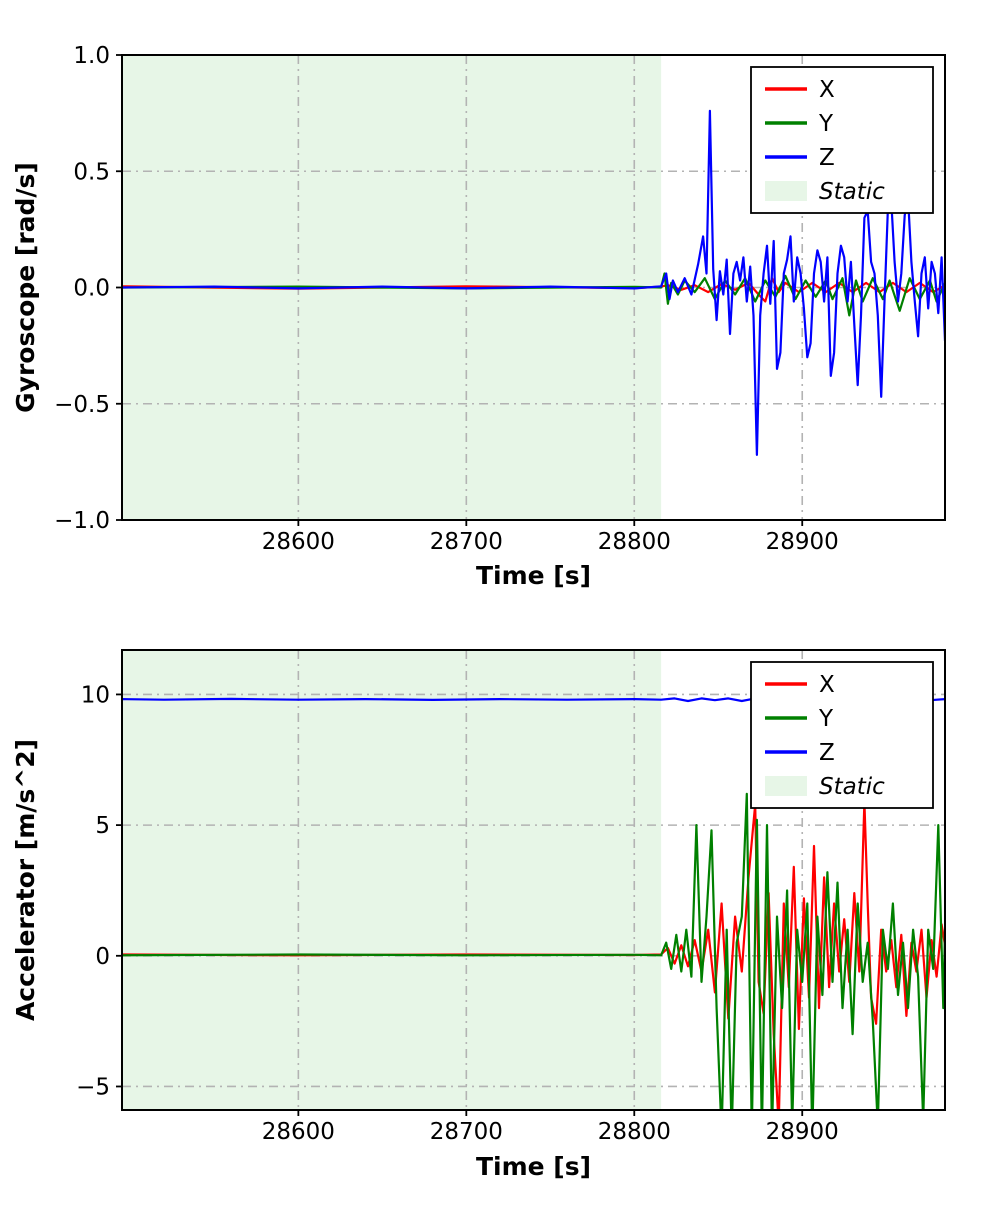 This screenshot has width=992, height=1228. What do you see at coordinates (91, 289) in the screenshot?
I see `y-tick-label: 0.0` at bounding box center [91, 289].